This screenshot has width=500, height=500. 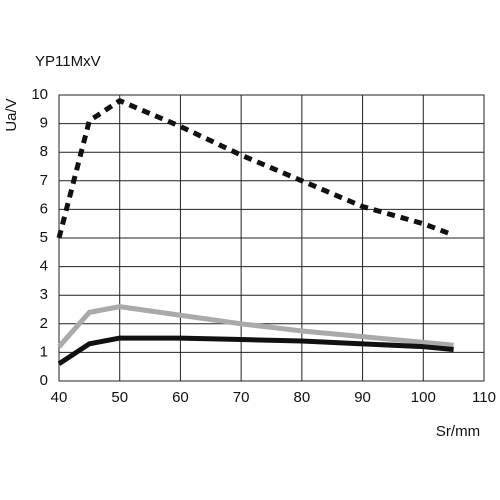 I want to click on y-tick-label: 8, so click(x=44, y=151).